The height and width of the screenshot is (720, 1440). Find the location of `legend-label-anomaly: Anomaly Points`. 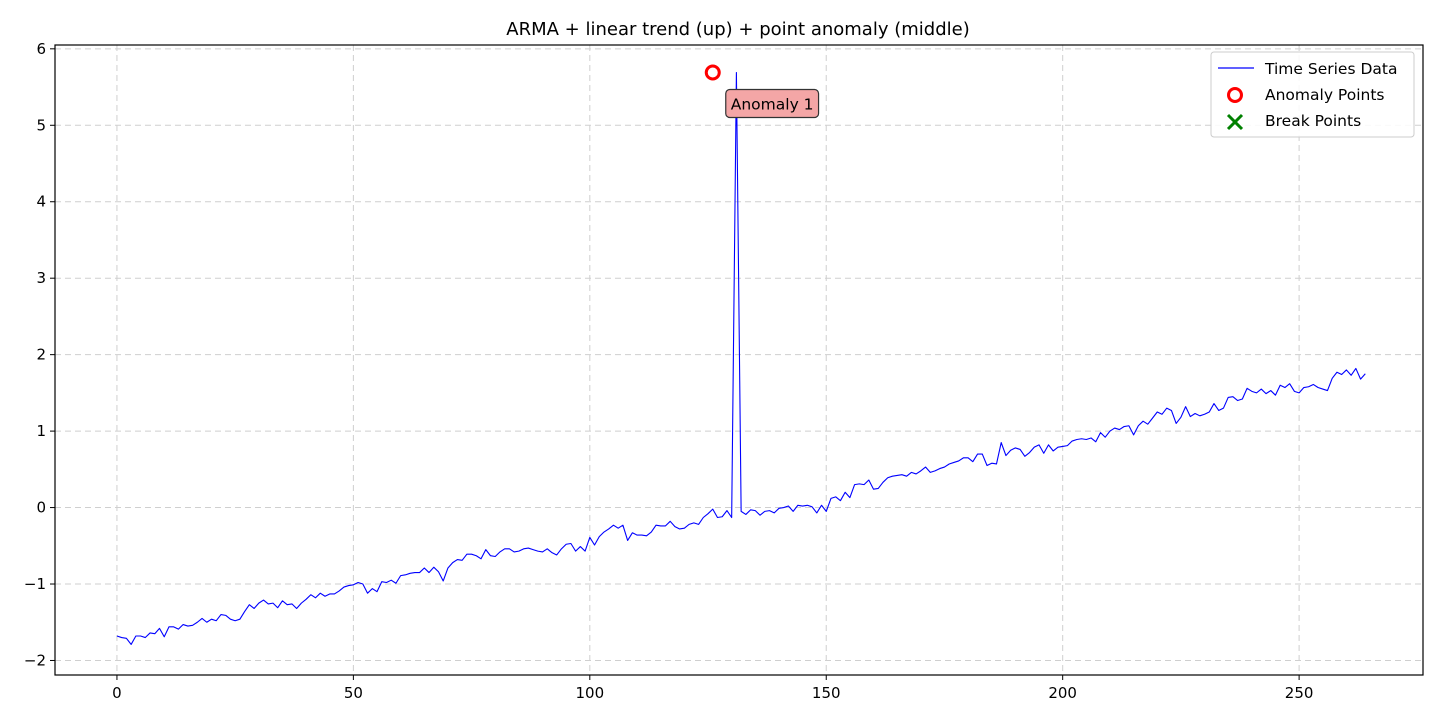

legend-label-anomaly: Anomaly Points is located at coordinates (1324, 95).